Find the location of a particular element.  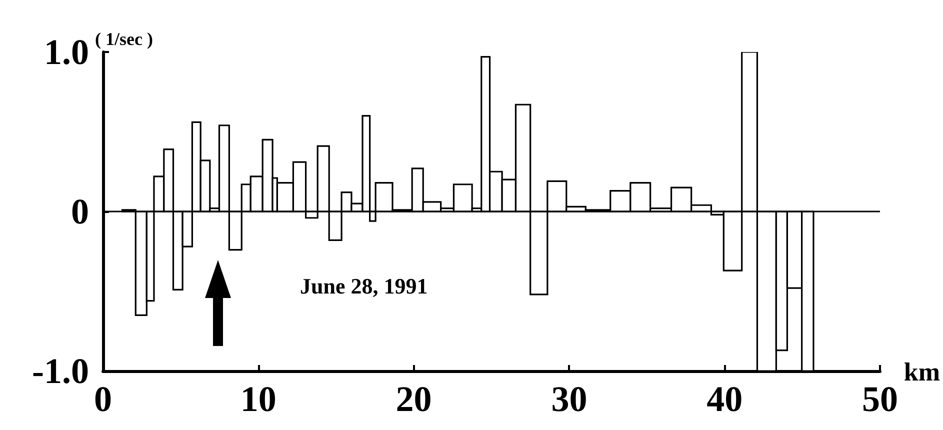

x-tick-label: 30 is located at coordinates (569, 399).